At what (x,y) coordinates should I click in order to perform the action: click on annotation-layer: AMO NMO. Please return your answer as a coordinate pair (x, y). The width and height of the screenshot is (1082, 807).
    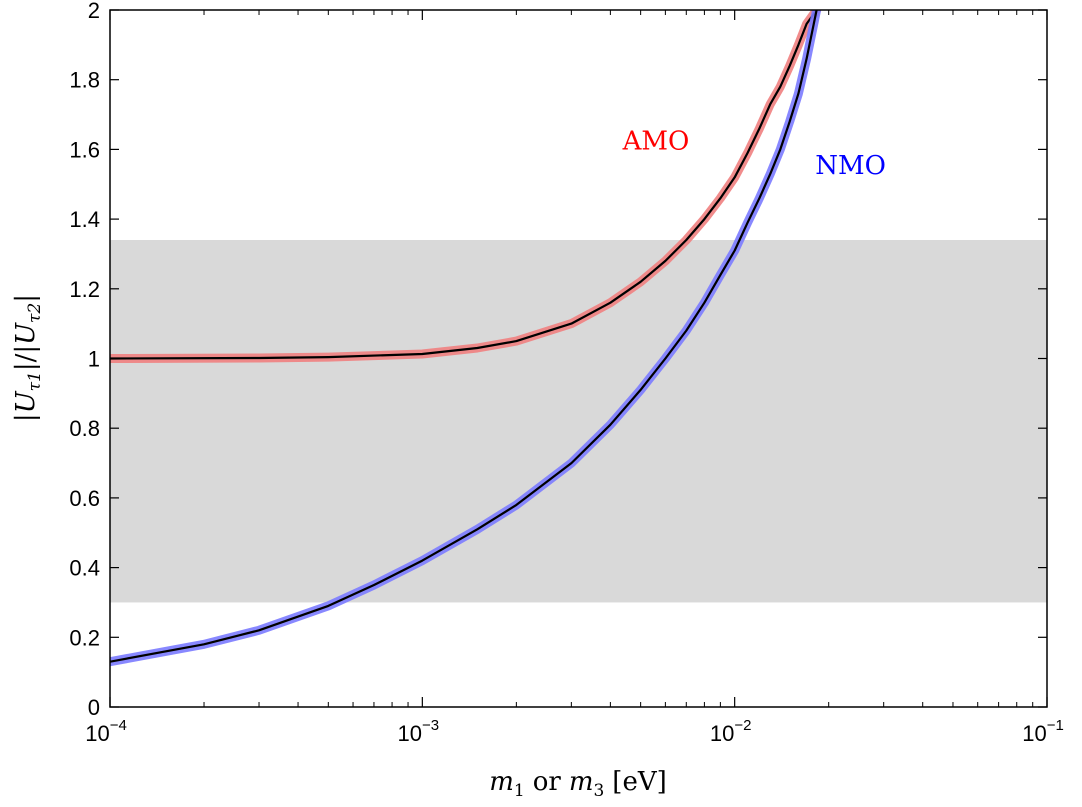
    Looking at the image, I should click on (754, 153).